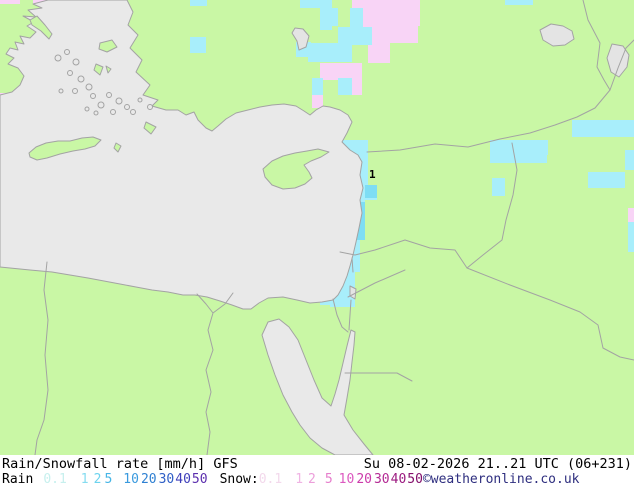  Describe the element at coordinates (351, 294) in the screenshot. I see `jordan-valley` at that location.